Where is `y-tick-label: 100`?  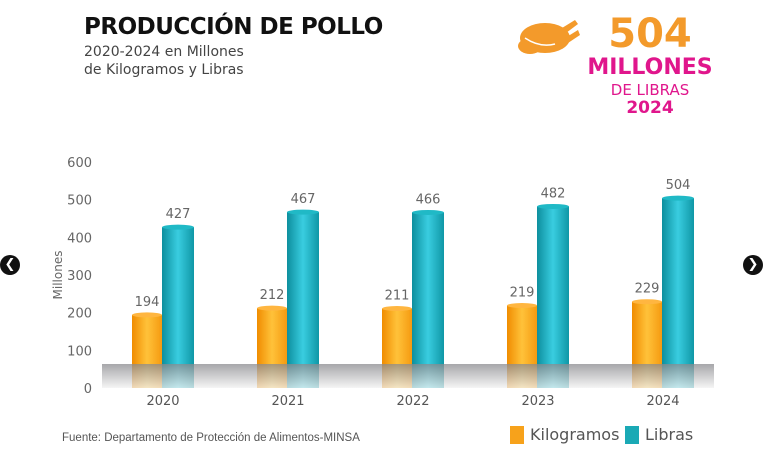 y-tick-label: 100 is located at coordinates (79, 351).